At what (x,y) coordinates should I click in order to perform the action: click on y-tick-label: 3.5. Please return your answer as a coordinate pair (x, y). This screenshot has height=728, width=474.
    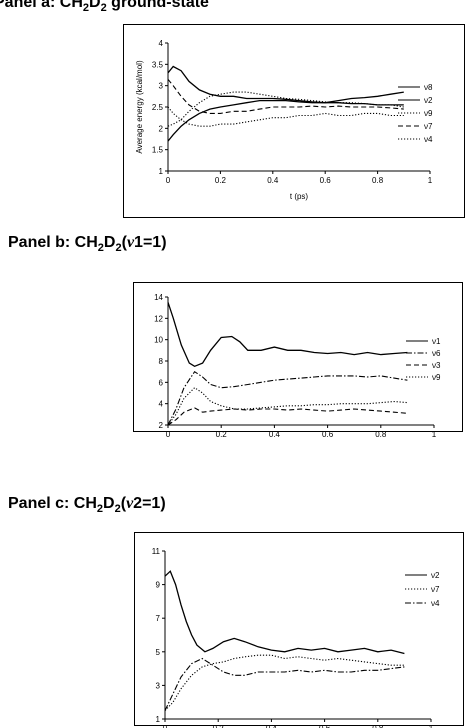
    Looking at the image, I should click on (158, 64).